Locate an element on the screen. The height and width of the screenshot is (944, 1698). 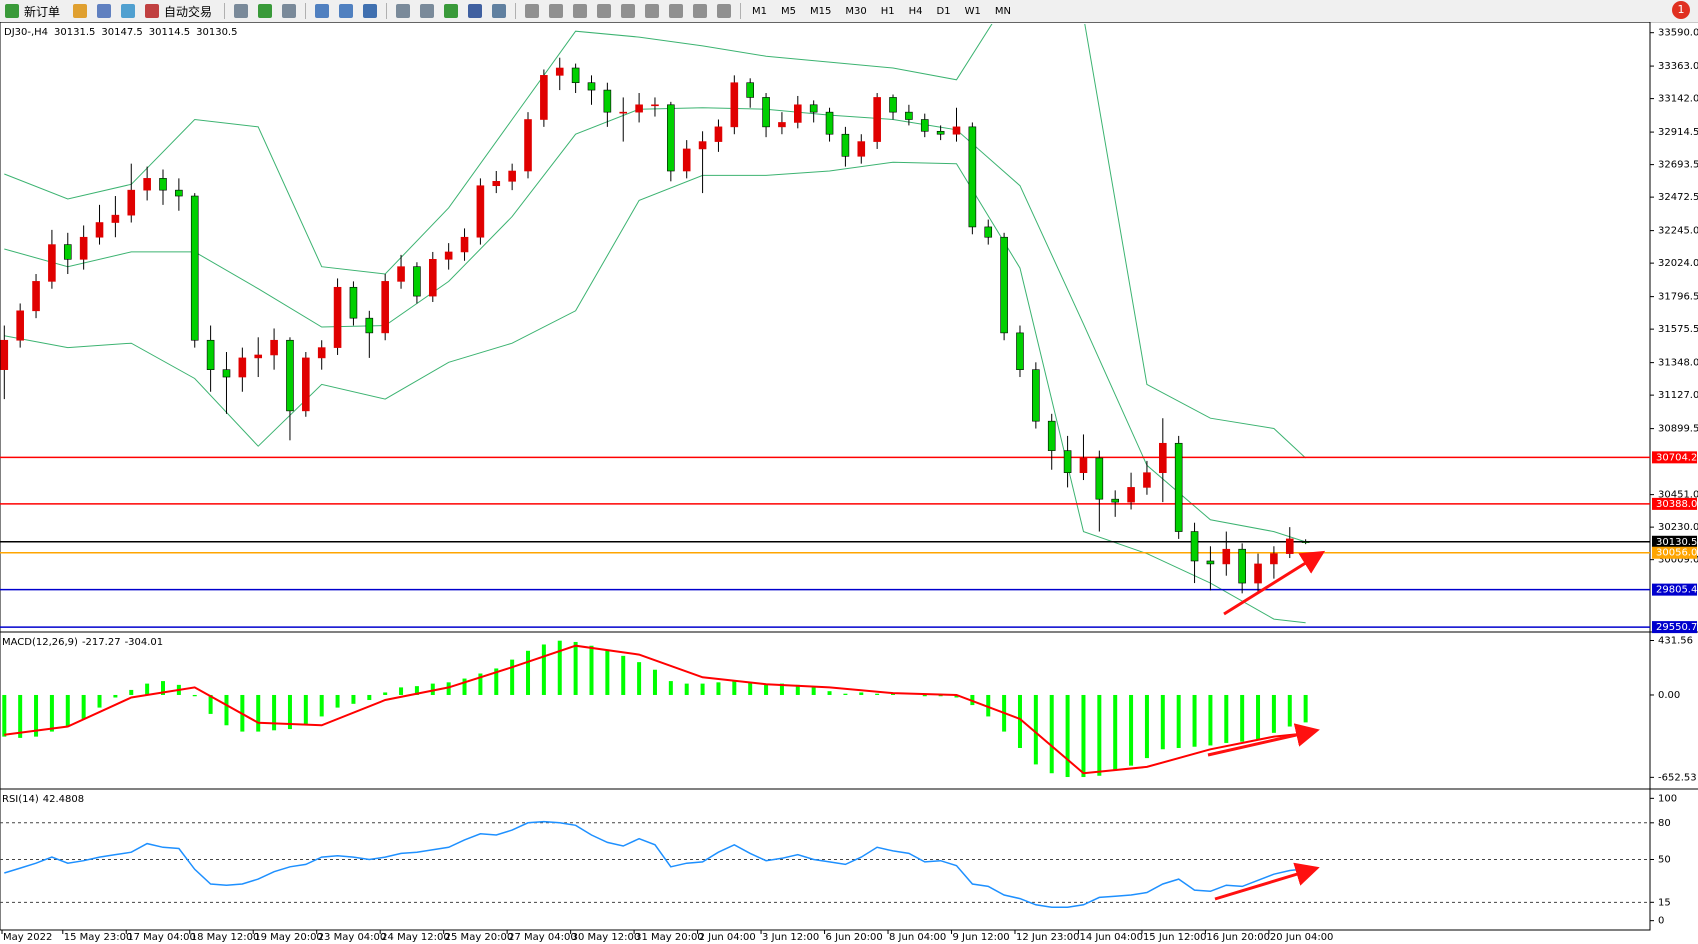
notification-badge: 1 is located at coordinates (1681, 10).